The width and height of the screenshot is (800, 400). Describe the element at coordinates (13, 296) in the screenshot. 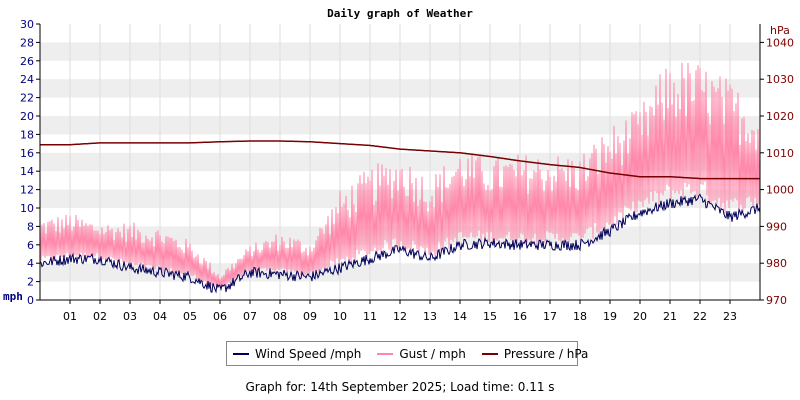

I see `left-axis-label: mph` at that location.